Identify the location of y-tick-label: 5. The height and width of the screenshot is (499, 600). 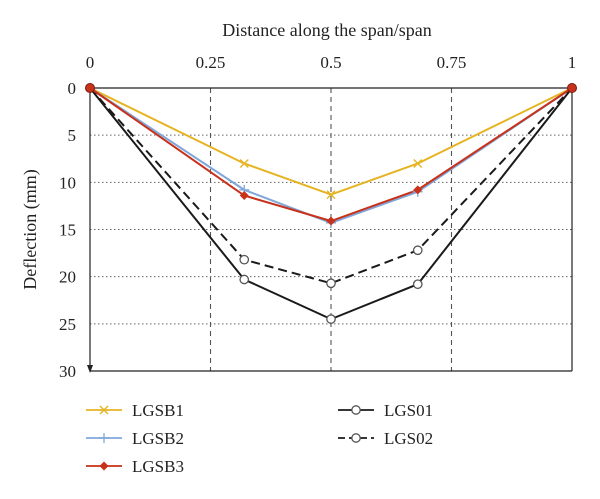
(72, 135).